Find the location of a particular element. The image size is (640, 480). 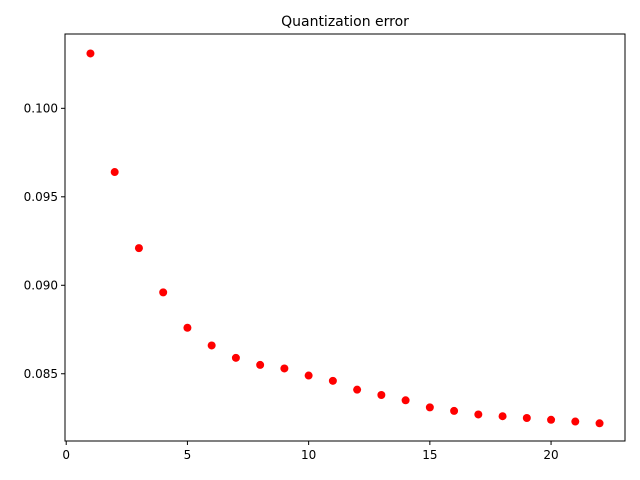

y-tick-label: 0.085 is located at coordinates (41, 374).